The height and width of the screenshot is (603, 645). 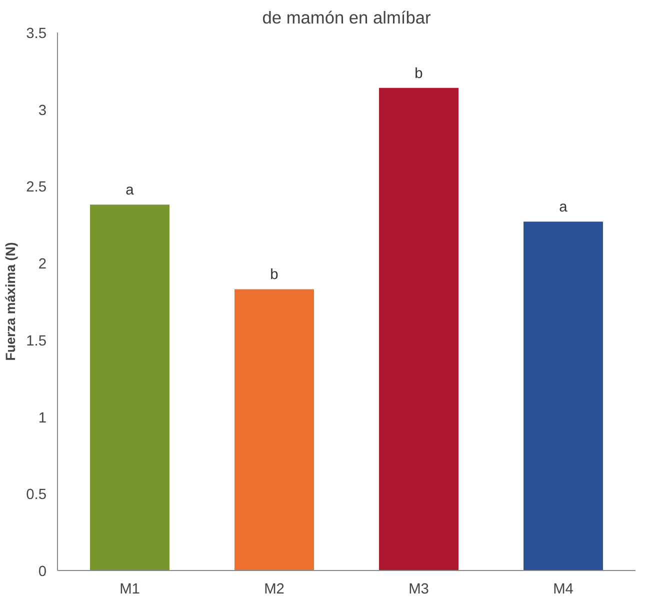 I want to click on y-tick-label: 3, so click(x=42, y=110).